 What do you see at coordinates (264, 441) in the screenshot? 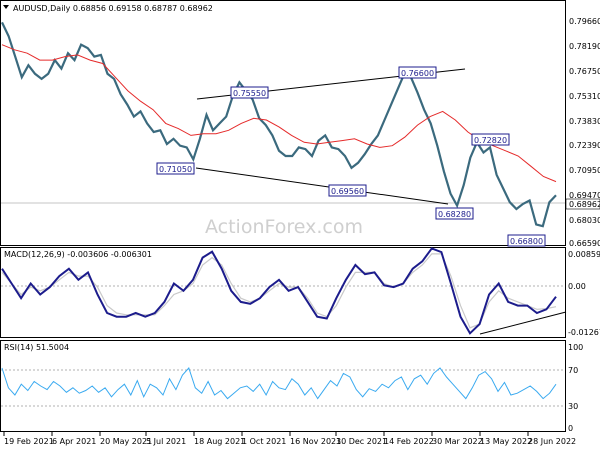
I see `x-tick-label-5: 1 Oct 2021` at bounding box center [264, 441].